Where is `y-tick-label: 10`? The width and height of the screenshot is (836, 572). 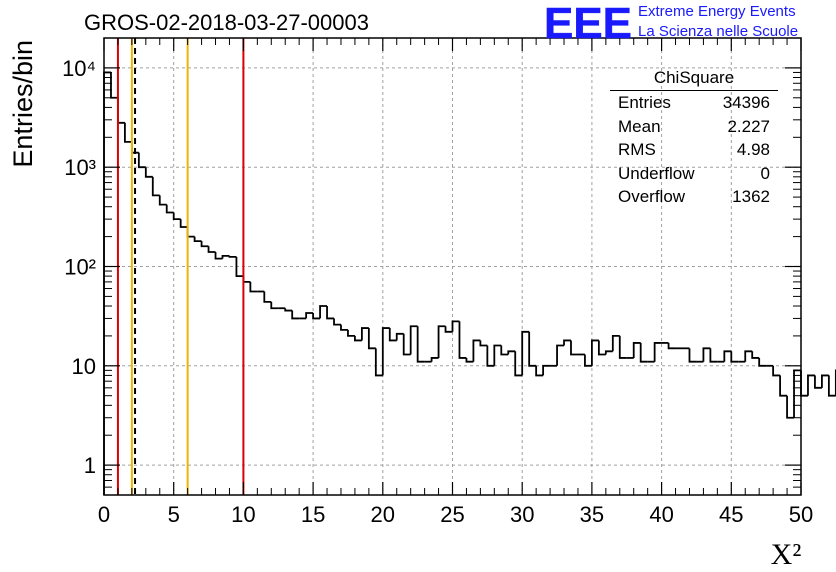 y-tick-label: 10 is located at coordinates (84, 366).